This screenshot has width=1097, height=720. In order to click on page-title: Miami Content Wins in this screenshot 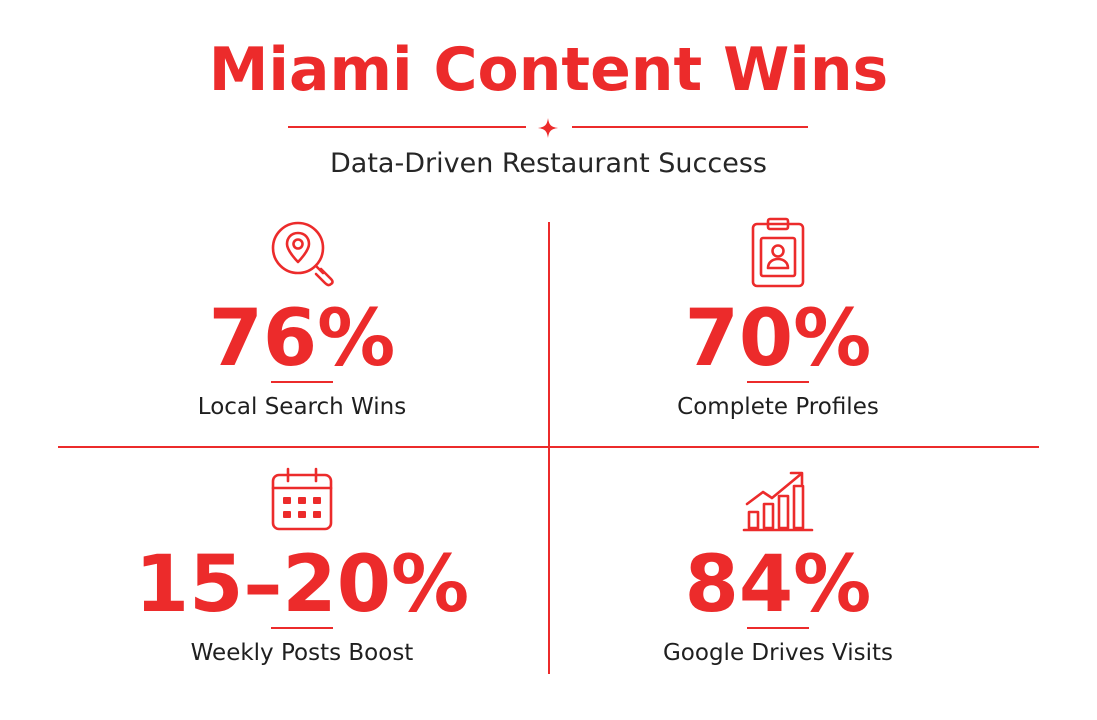, I will do `click(548, 70)`.